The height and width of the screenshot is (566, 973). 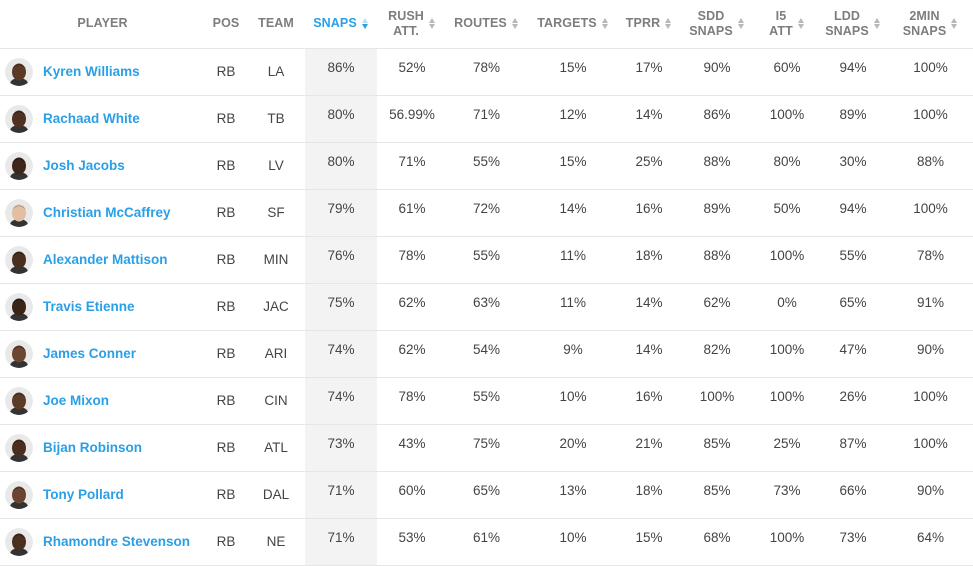 I want to click on player-name-link: Kyren Williams, so click(x=91, y=71).